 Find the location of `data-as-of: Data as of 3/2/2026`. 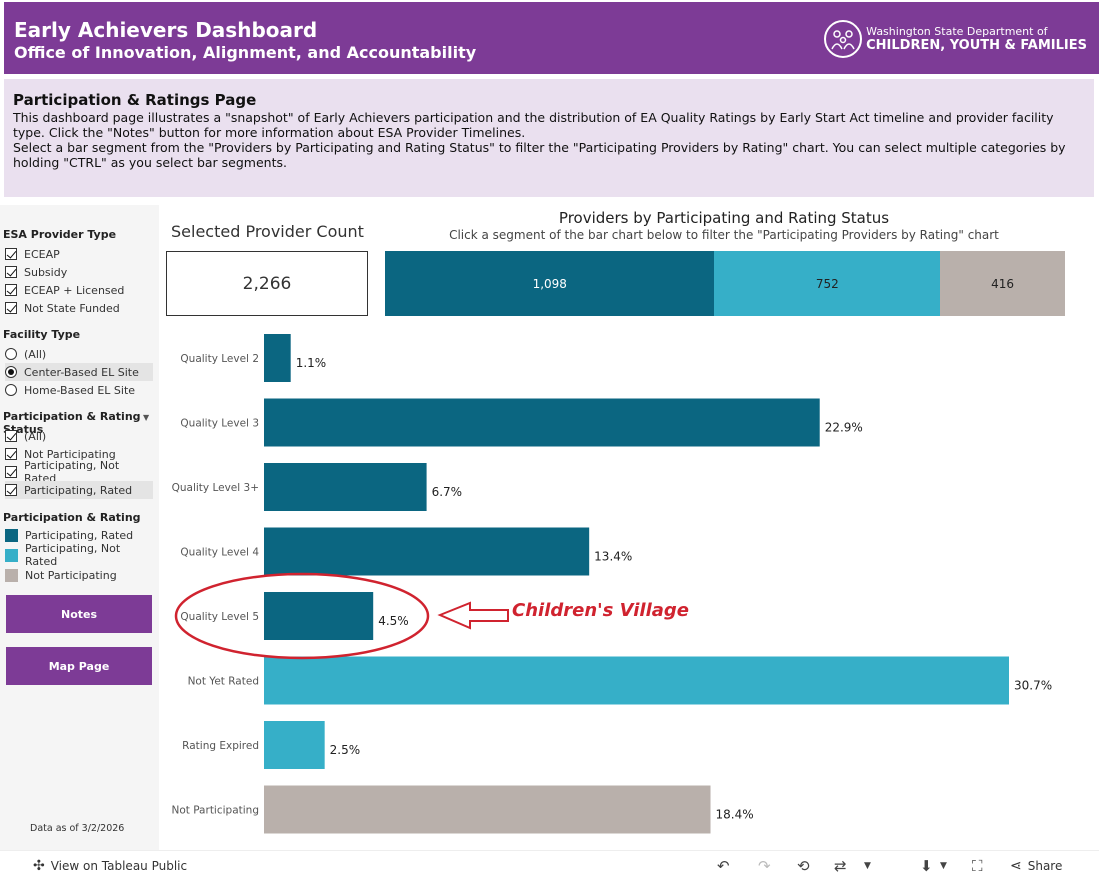

data-as-of: Data as of 3/2/2026 is located at coordinates (77, 828).